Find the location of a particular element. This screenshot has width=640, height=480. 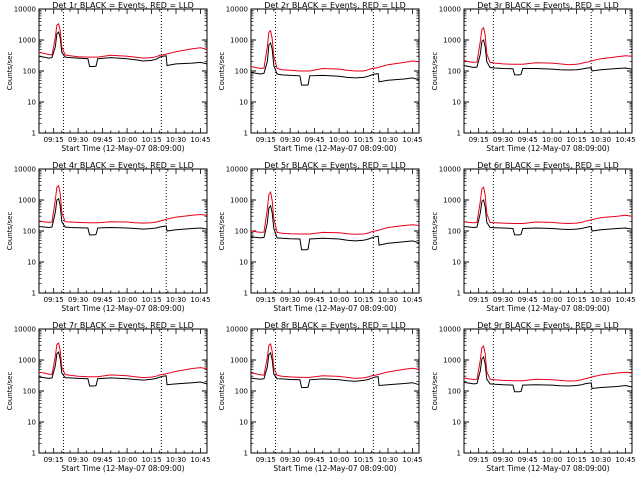

chart-title: Det 4r BLACK = Events, RED = LLD is located at coordinates (123, 165).